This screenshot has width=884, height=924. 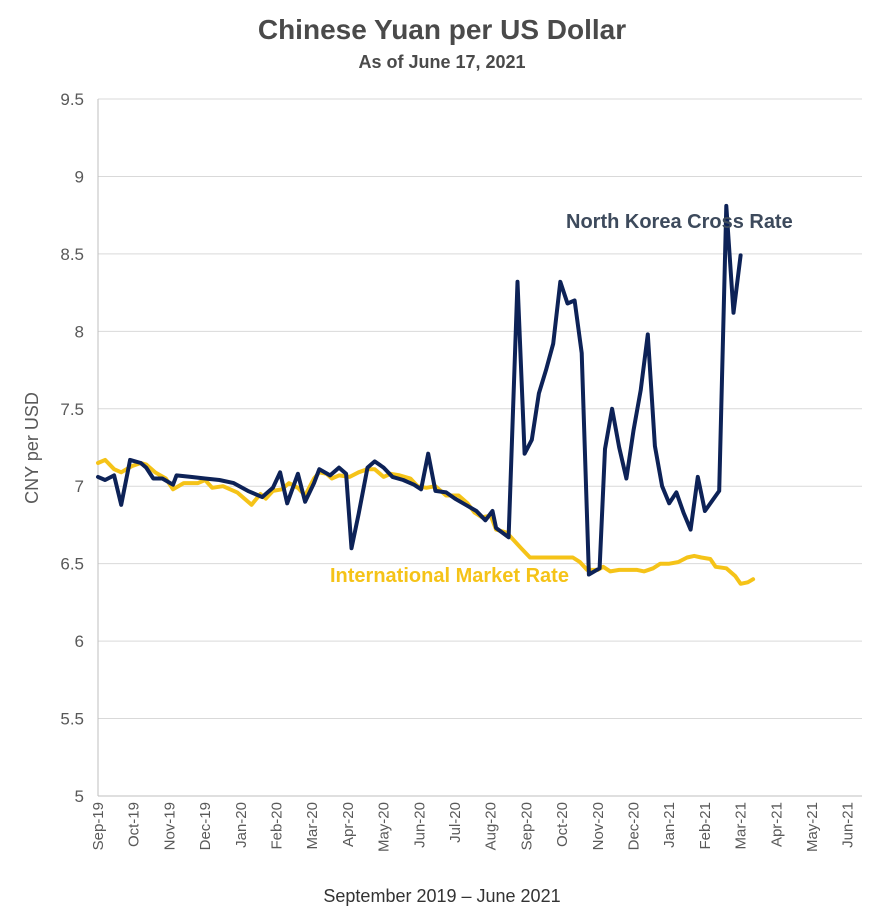 What do you see at coordinates (72, 409) in the screenshot?
I see `y-tick-label: 7.5` at bounding box center [72, 409].